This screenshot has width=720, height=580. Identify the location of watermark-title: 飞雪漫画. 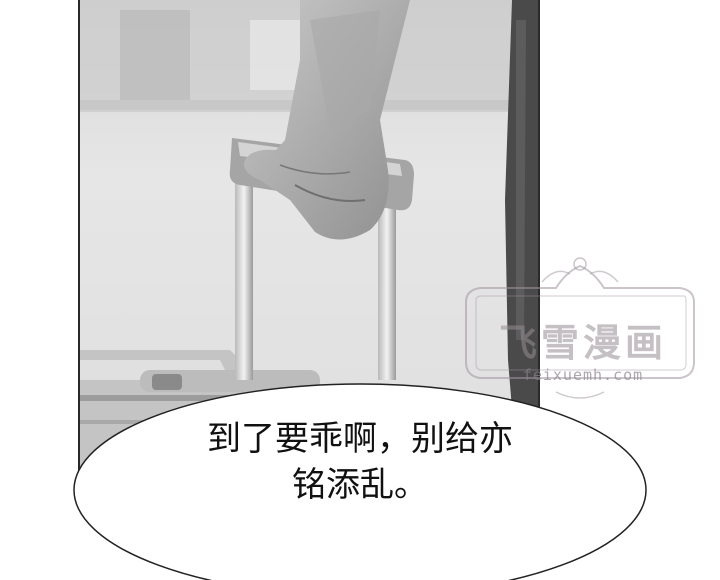
(582, 343).